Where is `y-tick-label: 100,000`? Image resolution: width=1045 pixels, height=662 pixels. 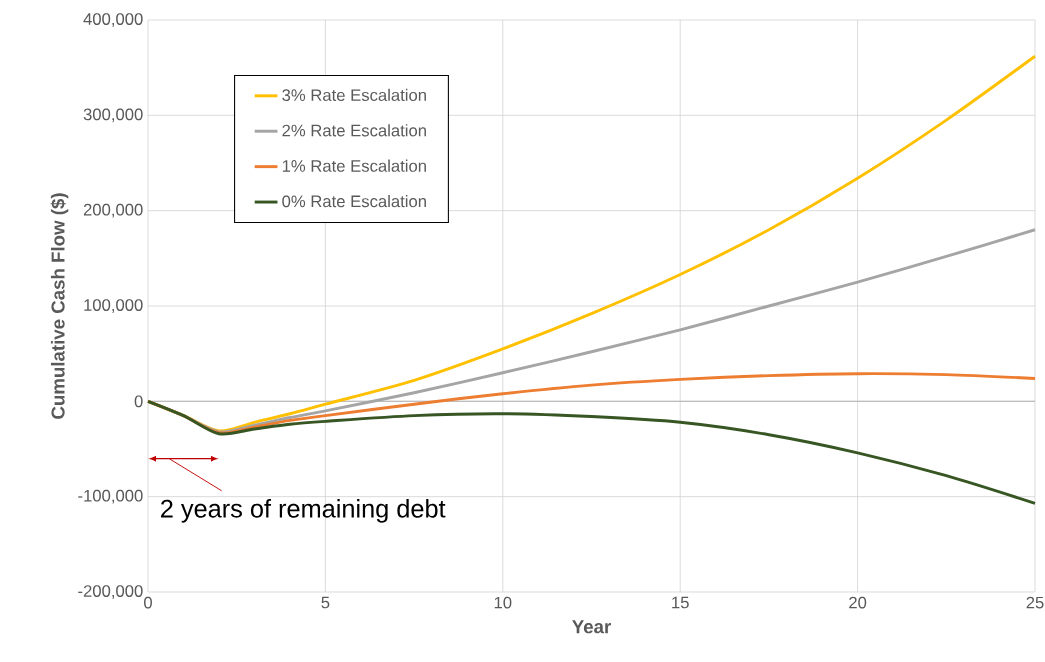
y-tick-label: 100,000 is located at coordinates (113, 306).